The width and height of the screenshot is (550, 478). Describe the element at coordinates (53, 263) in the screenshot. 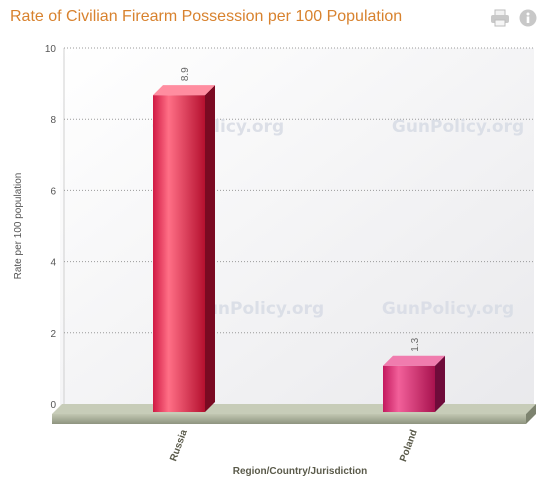

I see `y-tick-label: 4` at that location.